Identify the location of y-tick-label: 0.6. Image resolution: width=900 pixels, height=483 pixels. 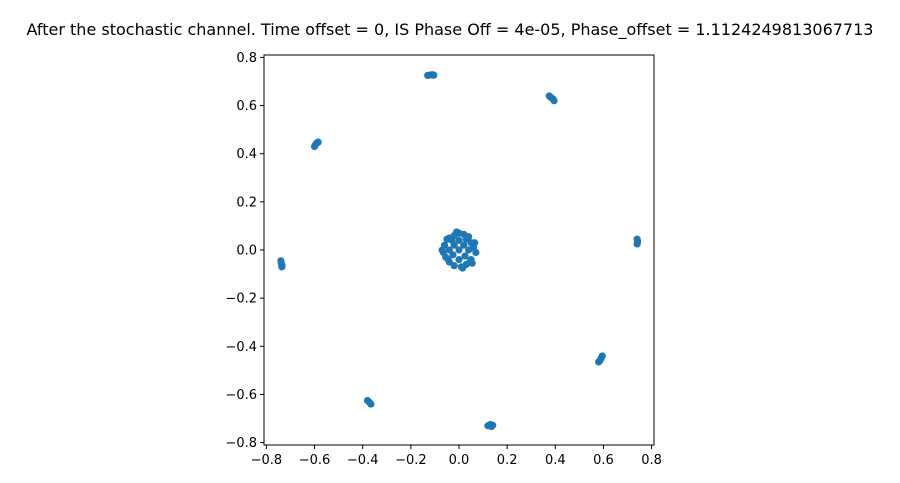
(246, 106).